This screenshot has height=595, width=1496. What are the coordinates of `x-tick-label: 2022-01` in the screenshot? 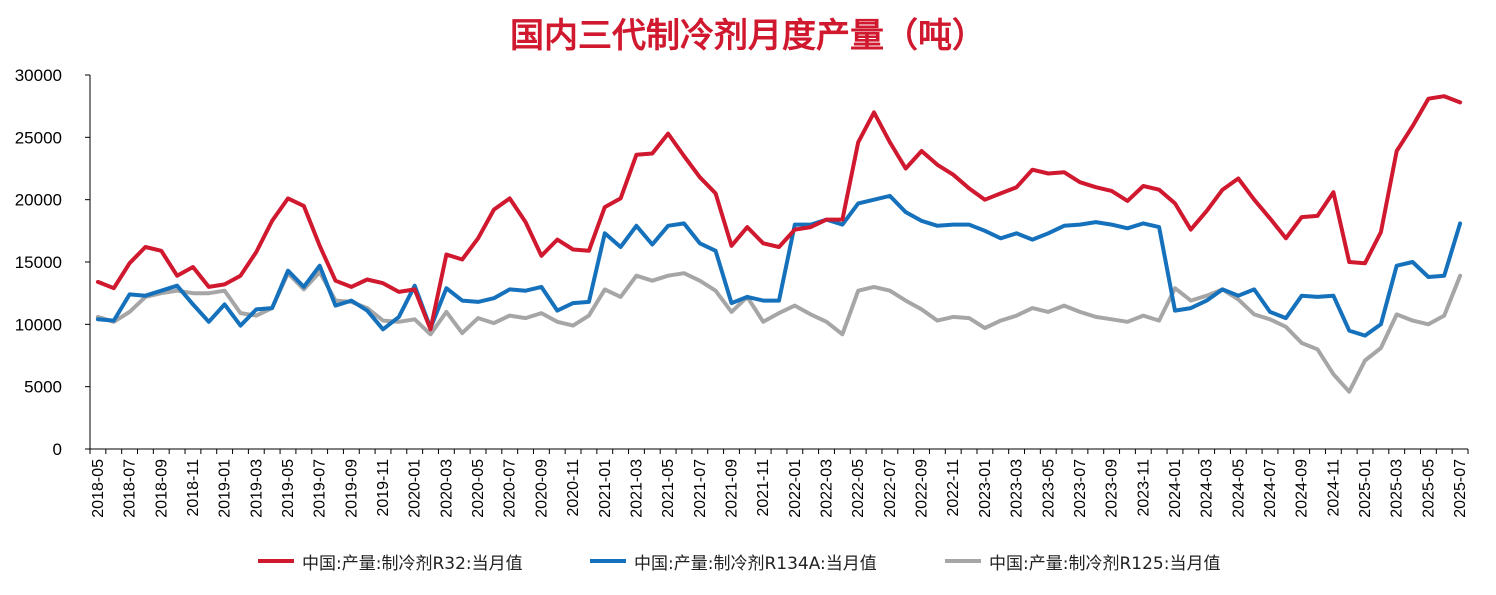 It's located at (795, 488).